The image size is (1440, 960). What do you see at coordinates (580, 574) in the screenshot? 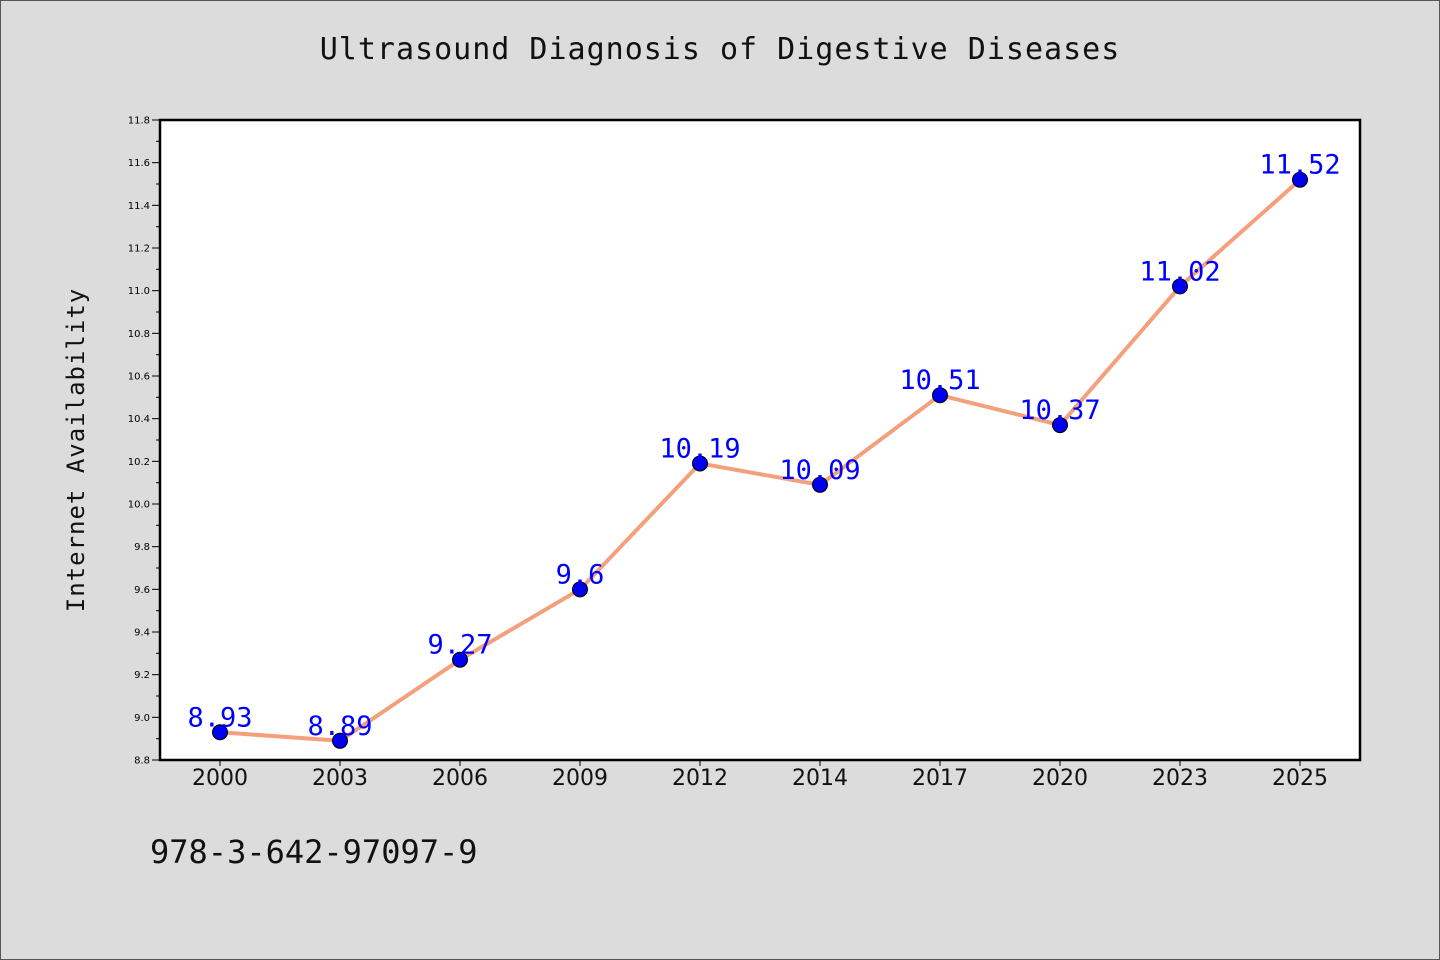
I see `data-label: 9.6` at bounding box center [580, 574].